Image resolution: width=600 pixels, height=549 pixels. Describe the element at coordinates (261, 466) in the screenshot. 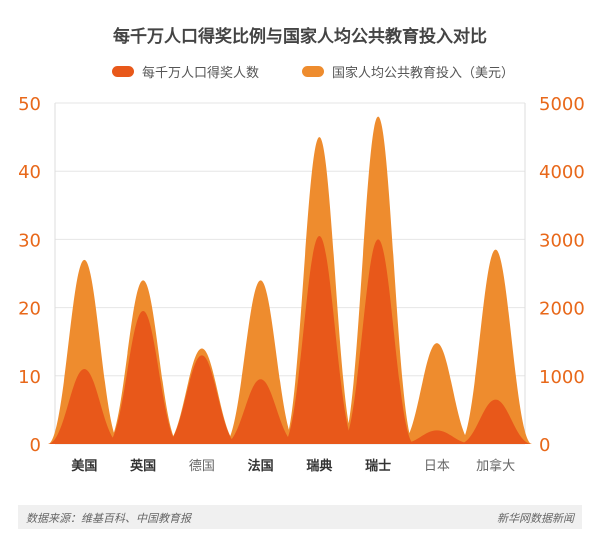

I see `x-category-label: 法国` at that location.